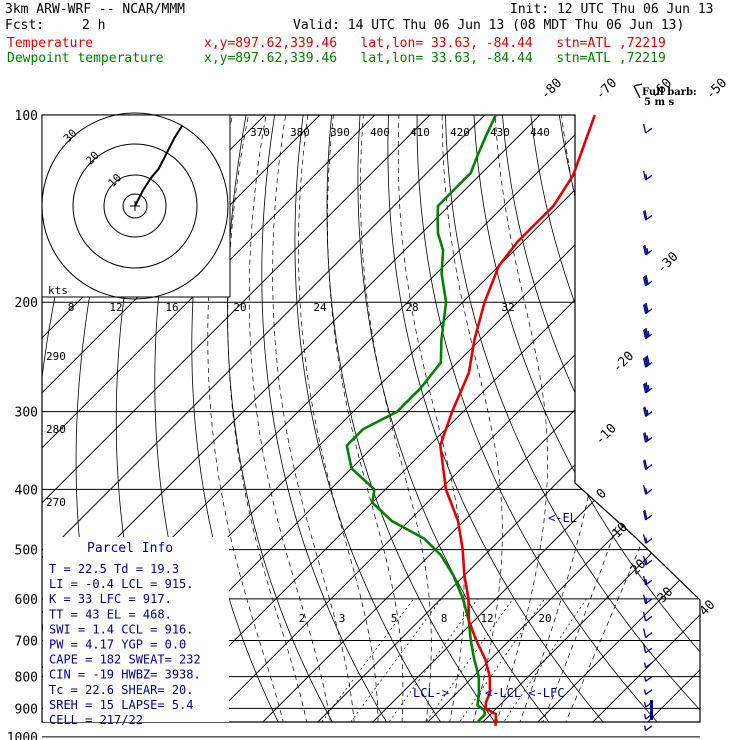  Describe the element at coordinates (26, 678) in the screenshot. I see `pressure-tick-label: 800` at that location.